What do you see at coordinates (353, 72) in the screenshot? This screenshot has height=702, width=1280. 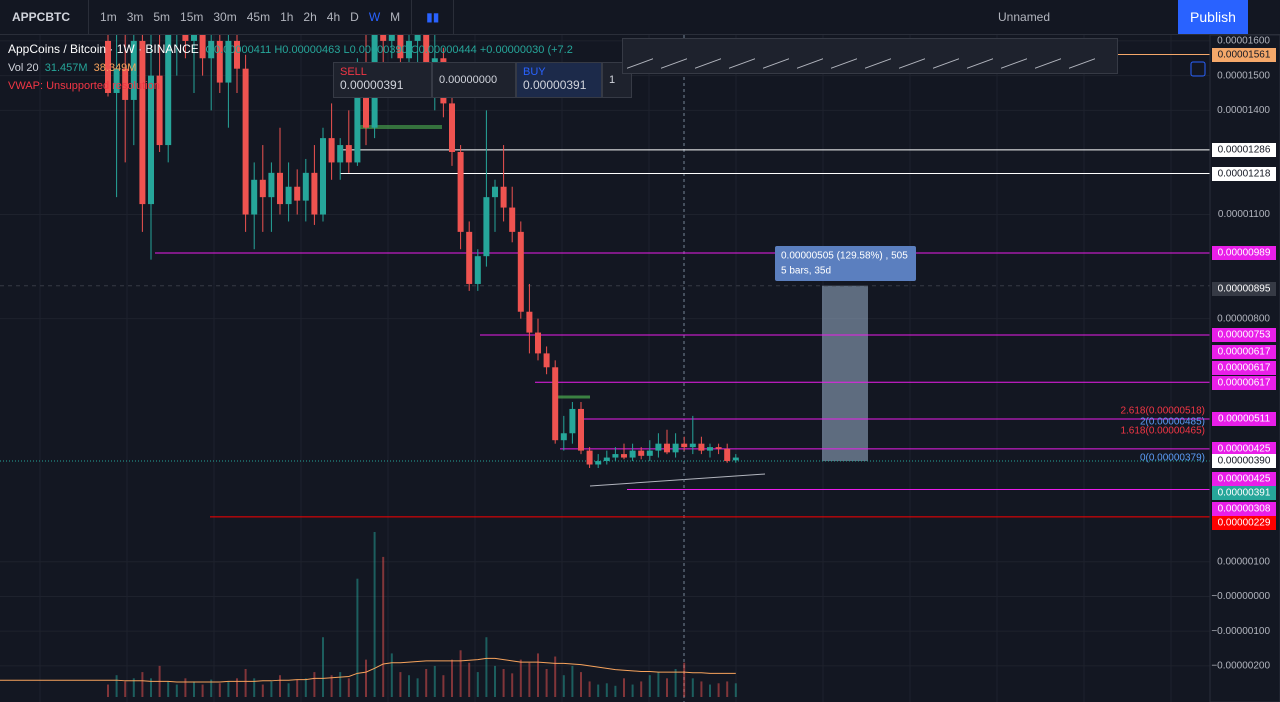 I see `sell-label: SELL` at bounding box center [353, 72].